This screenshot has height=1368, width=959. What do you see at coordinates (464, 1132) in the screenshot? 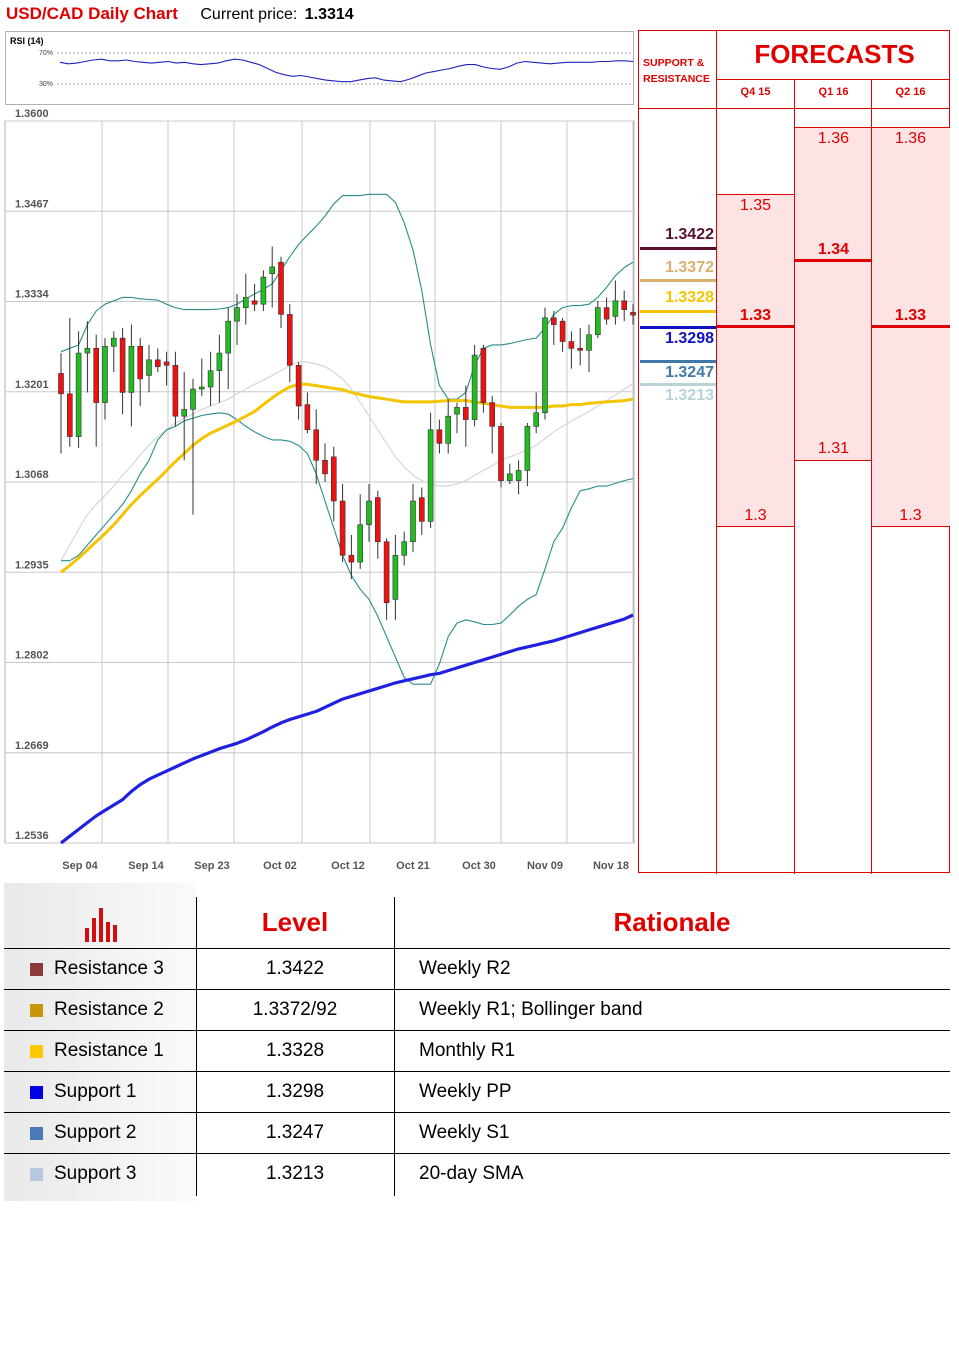
I see `row-rationale: Weekly S1` at bounding box center [464, 1132].